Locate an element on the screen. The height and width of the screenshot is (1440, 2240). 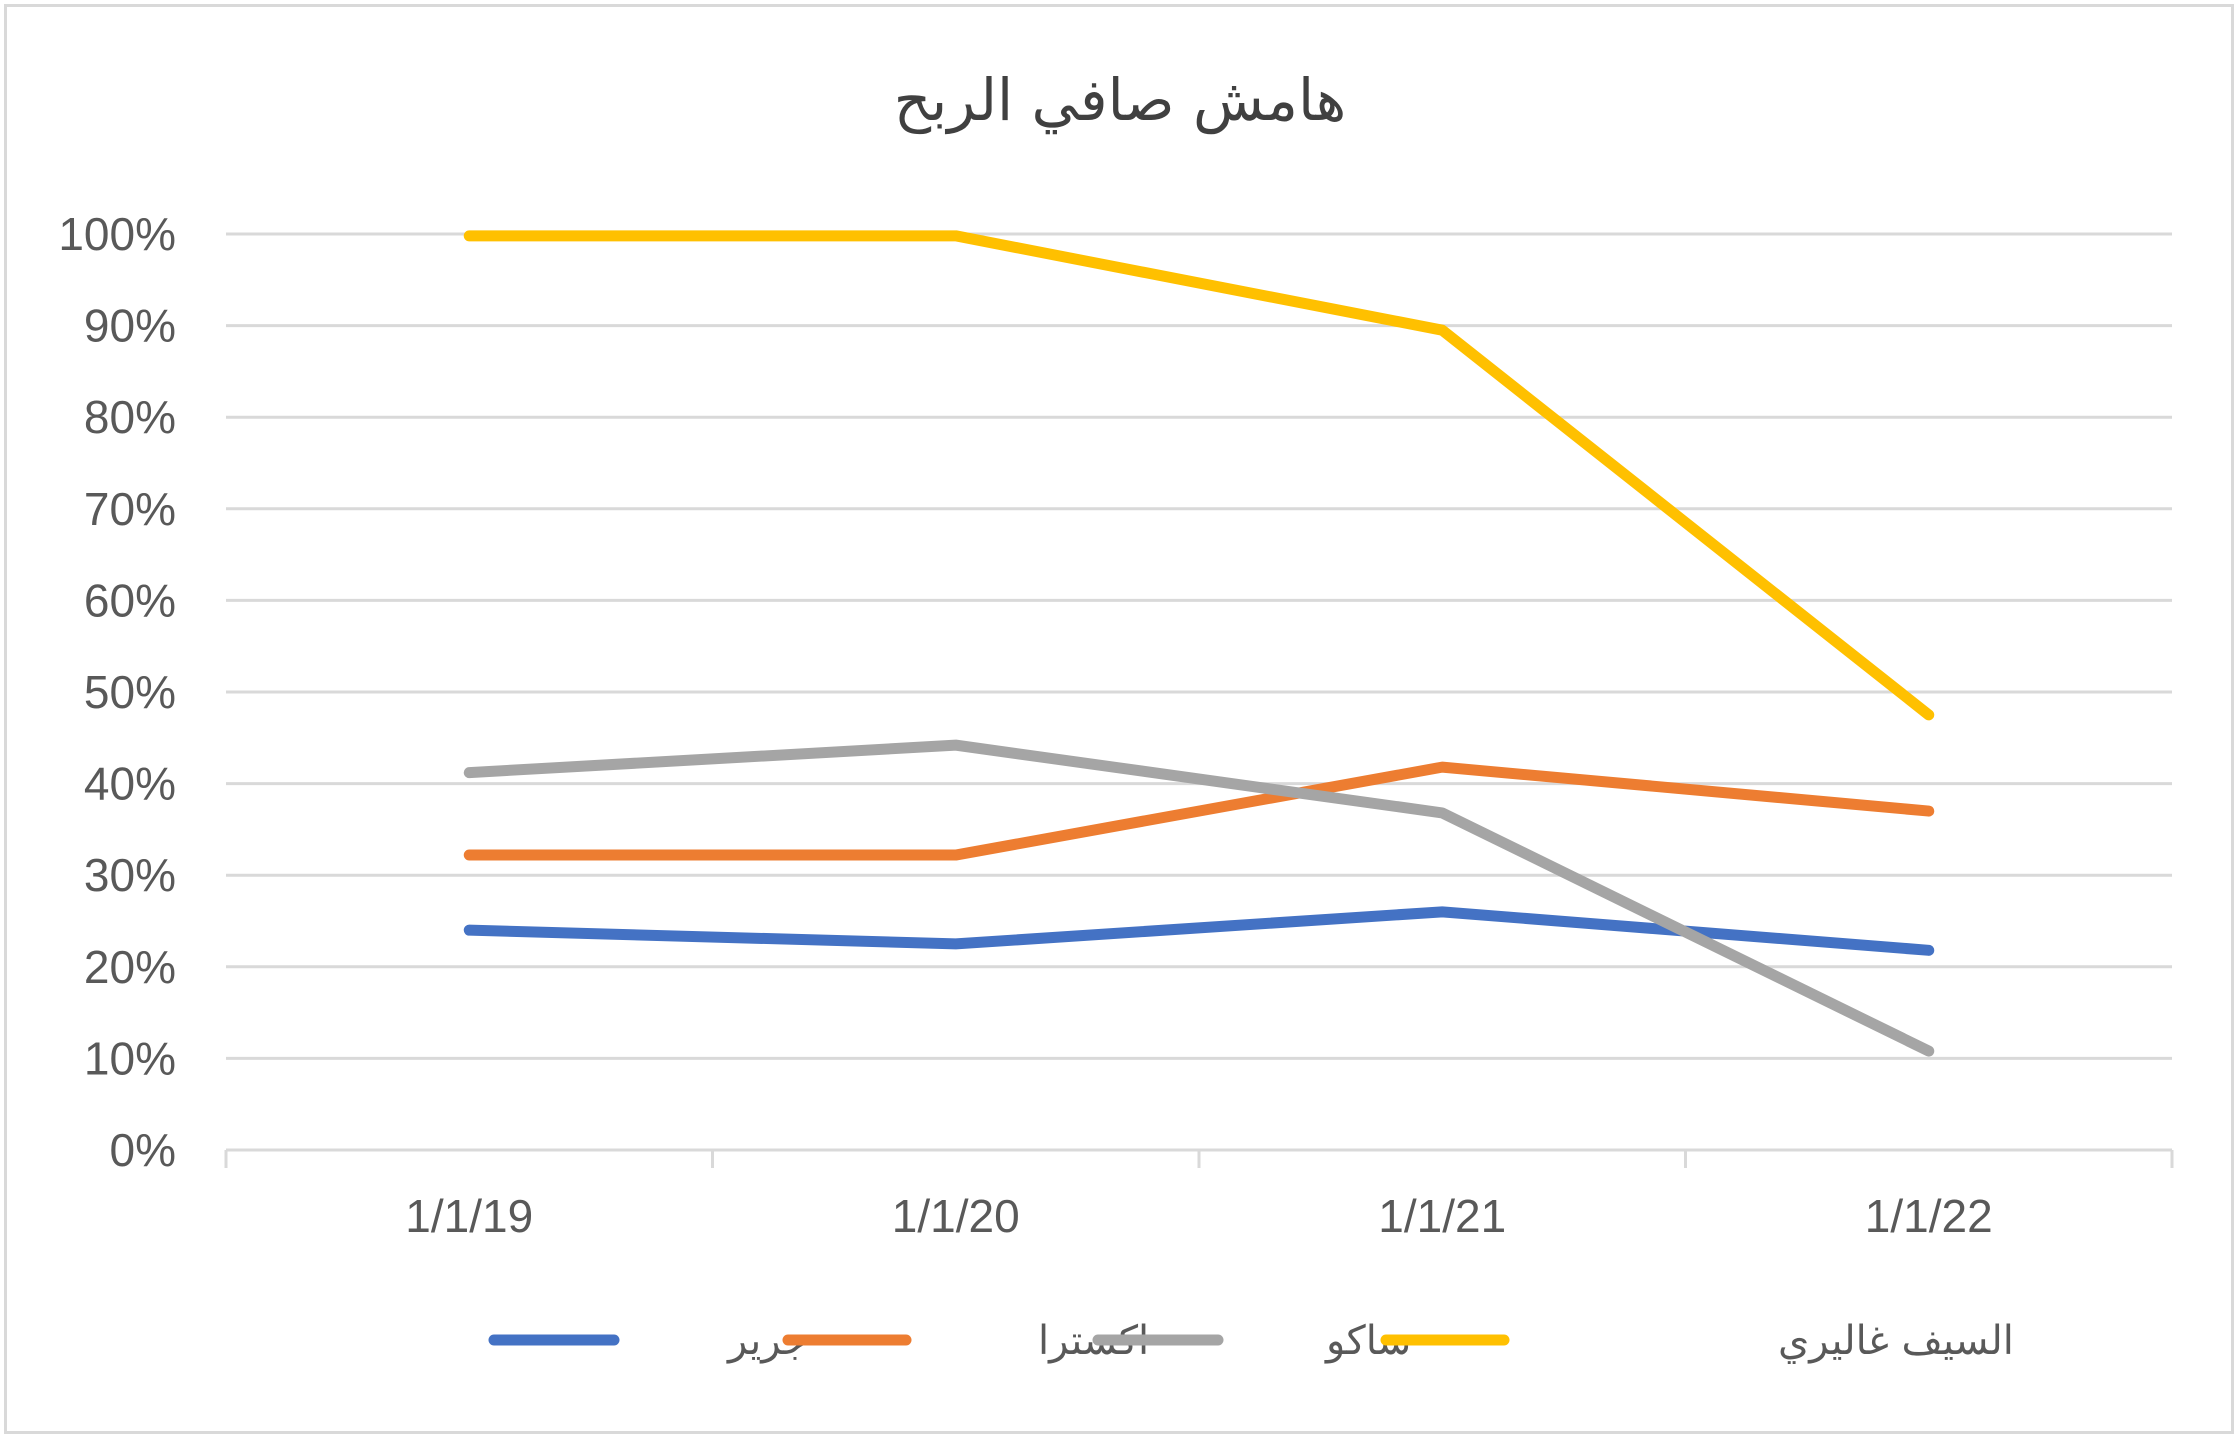
x-tick-label: 1/1/20 is located at coordinates (956, 1216).